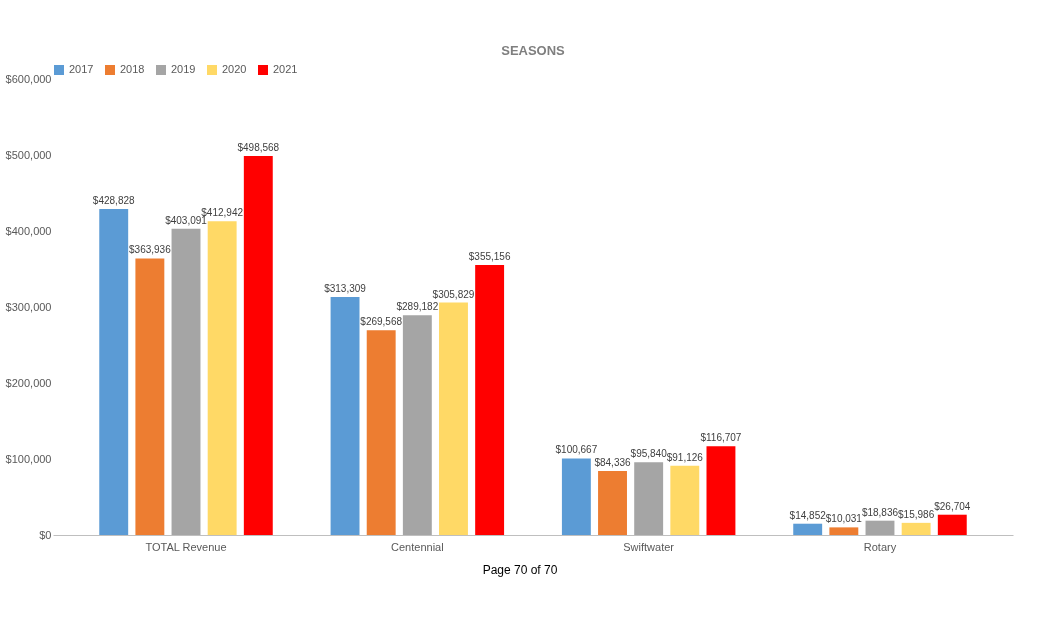 The width and height of the screenshot is (1040, 621). Describe the element at coordinates (114, 201) in the screenshot. I see `data-label: $428,828` at that location.